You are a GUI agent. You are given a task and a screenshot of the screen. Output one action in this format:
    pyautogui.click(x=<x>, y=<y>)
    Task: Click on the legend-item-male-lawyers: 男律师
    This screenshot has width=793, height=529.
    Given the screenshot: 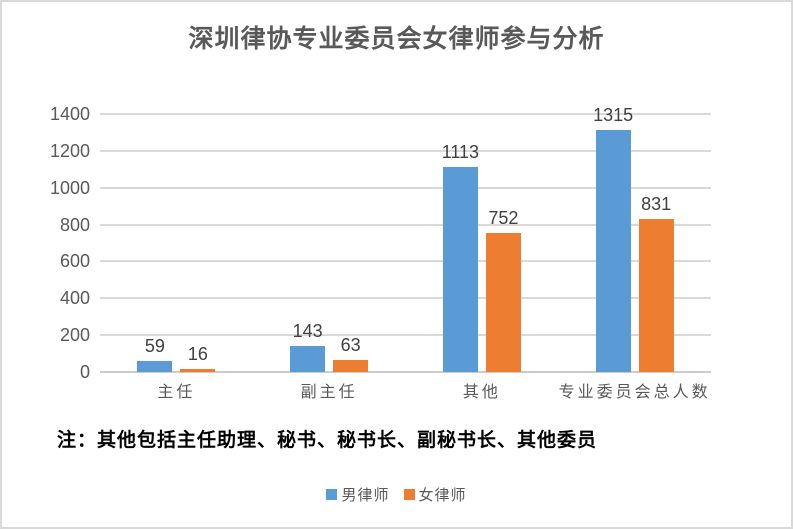 What is the action you would take?
    pyautogui.click(x=357, y=494)
    